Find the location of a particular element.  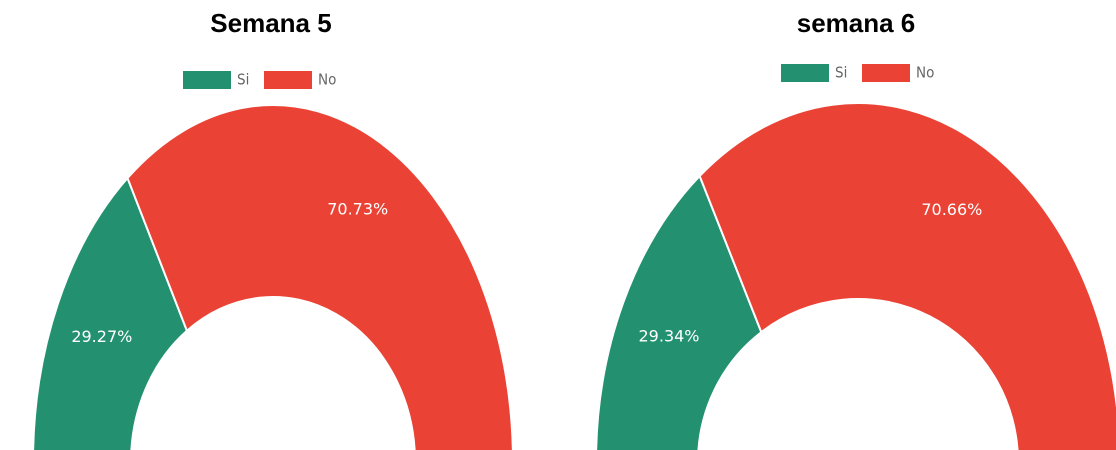

value-label: 29.27% is located at coordinates (101, 336).